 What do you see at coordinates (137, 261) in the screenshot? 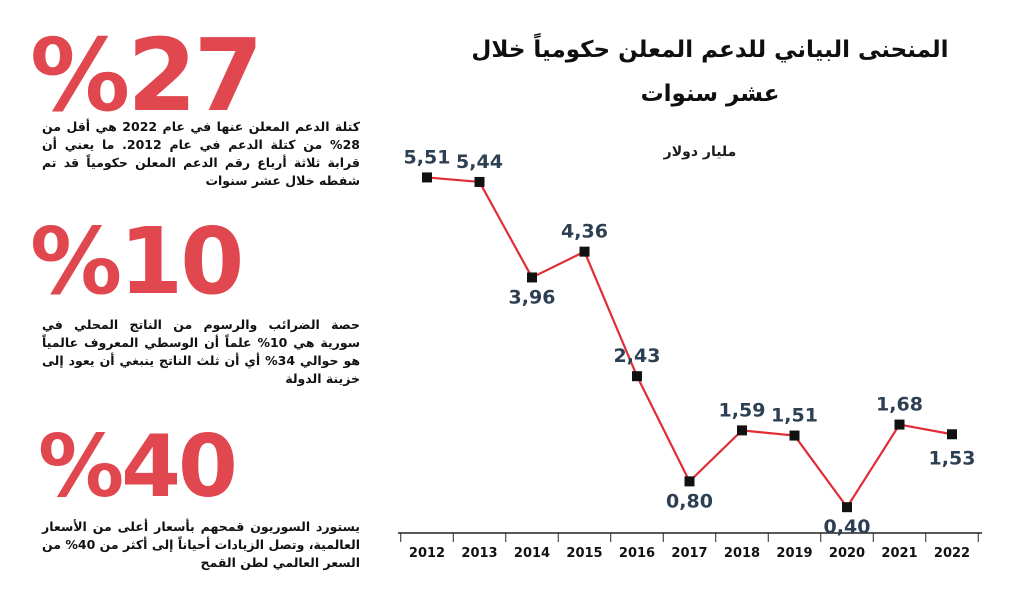
I see `stat-number-2: %10` at bounding box center [137, 261].